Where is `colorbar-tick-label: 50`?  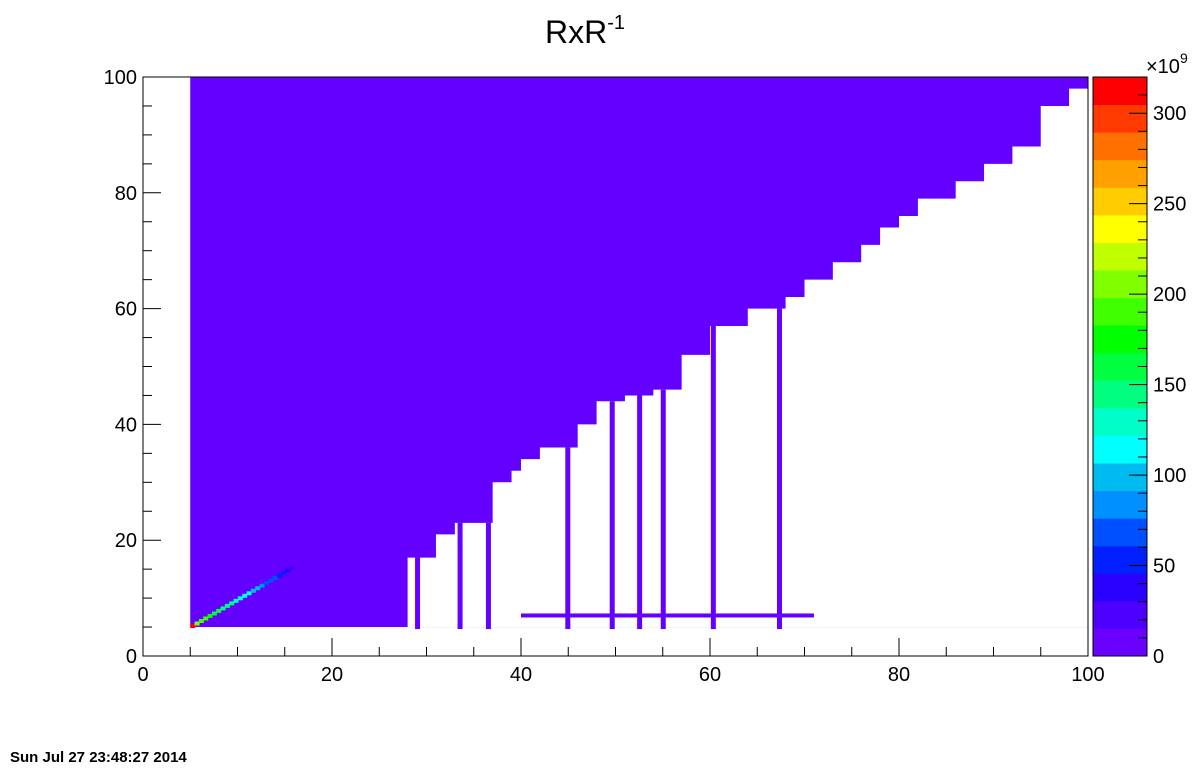
colorbar-tick-label: 50 is located at coordinates (1164, 567).